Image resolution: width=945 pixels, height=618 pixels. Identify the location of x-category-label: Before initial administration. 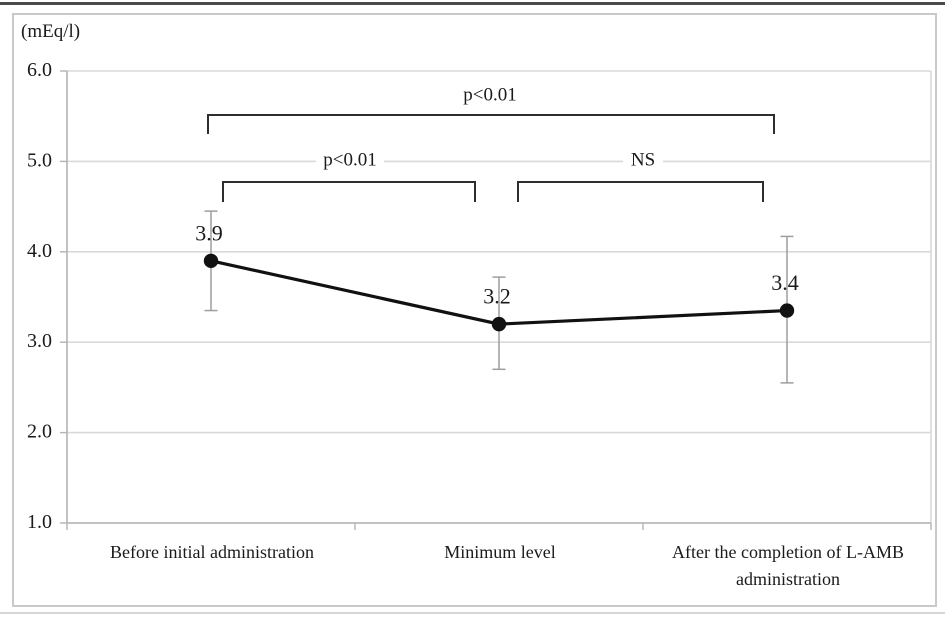
(212, 552).